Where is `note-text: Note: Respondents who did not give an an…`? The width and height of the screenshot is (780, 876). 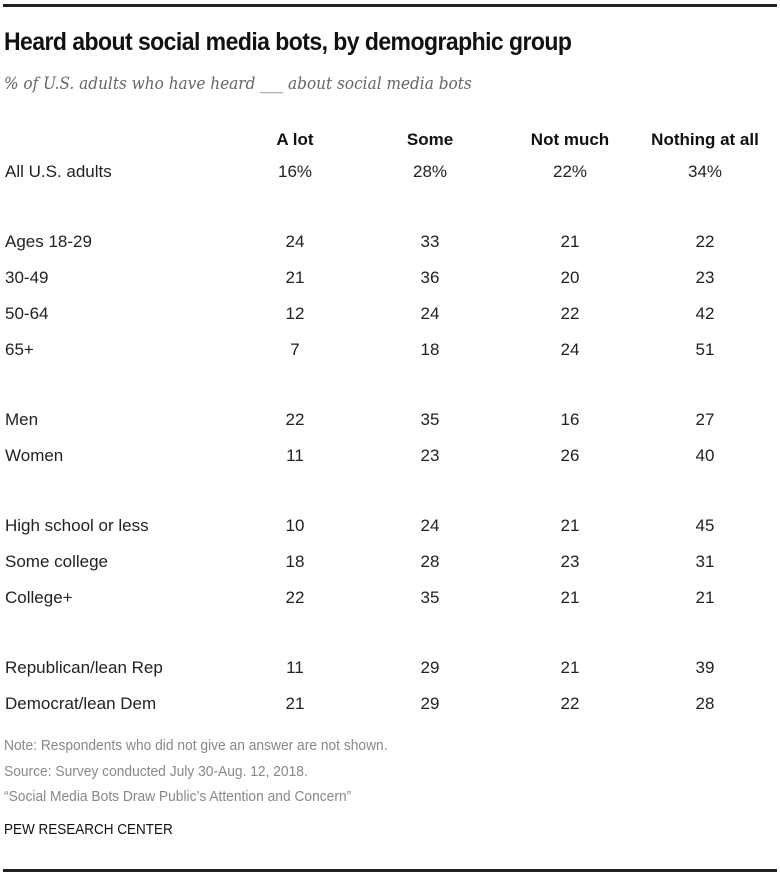
note-text: Note: Respondents who did not give an an… is located at coordinates (196, 745).